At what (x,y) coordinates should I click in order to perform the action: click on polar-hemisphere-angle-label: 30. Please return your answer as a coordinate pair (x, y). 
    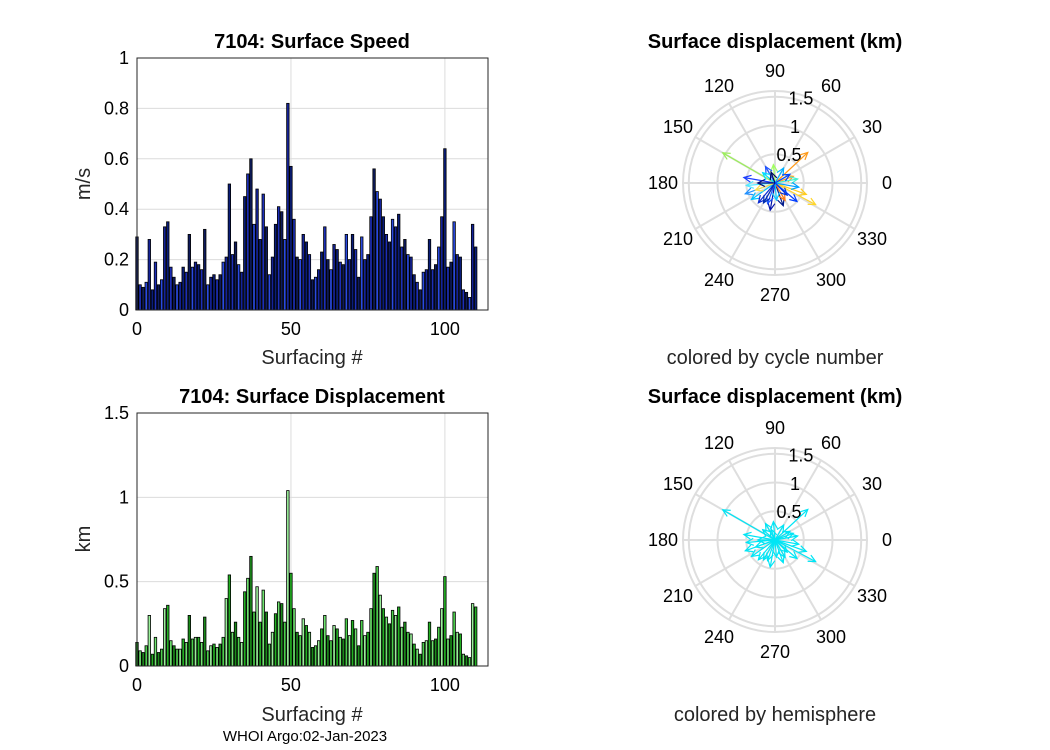
    Looking at the image, I should click on (872, 484).